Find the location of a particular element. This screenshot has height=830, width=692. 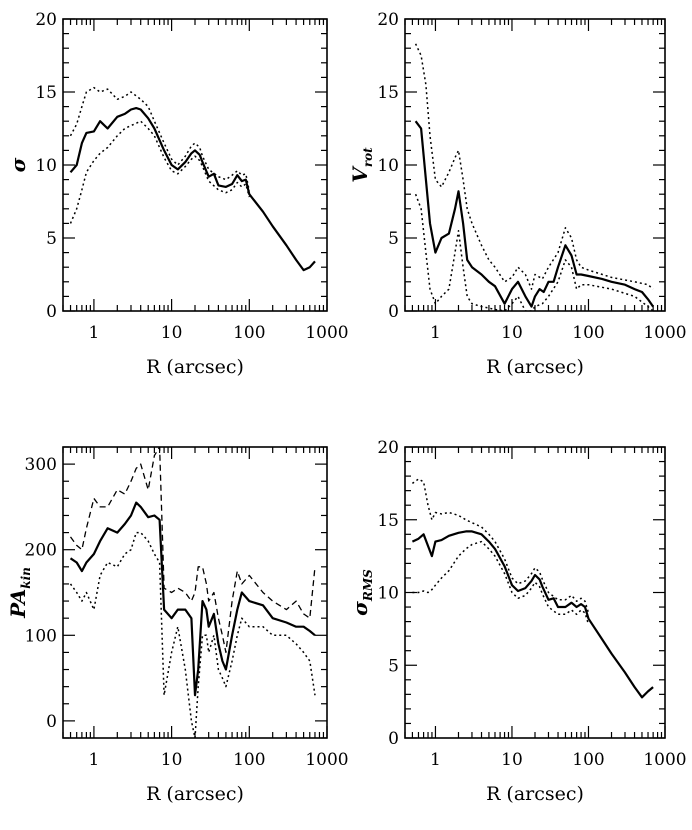

y-axis-label: PAkin is located at coordinates (19, 593).